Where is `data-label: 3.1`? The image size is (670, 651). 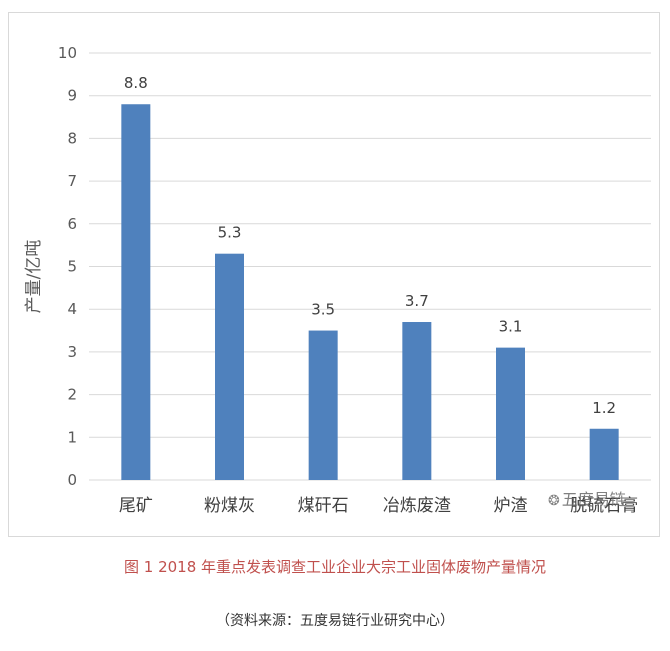 data-label: 3.1 is located at coordinates (511, 327).